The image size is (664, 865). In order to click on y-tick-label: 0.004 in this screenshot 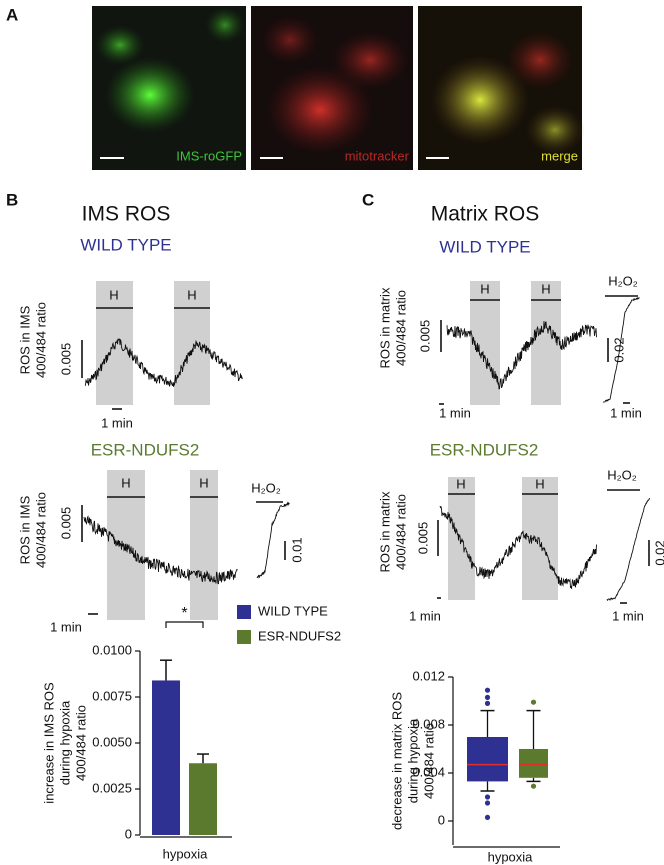, I will do `click(428, 771)`.